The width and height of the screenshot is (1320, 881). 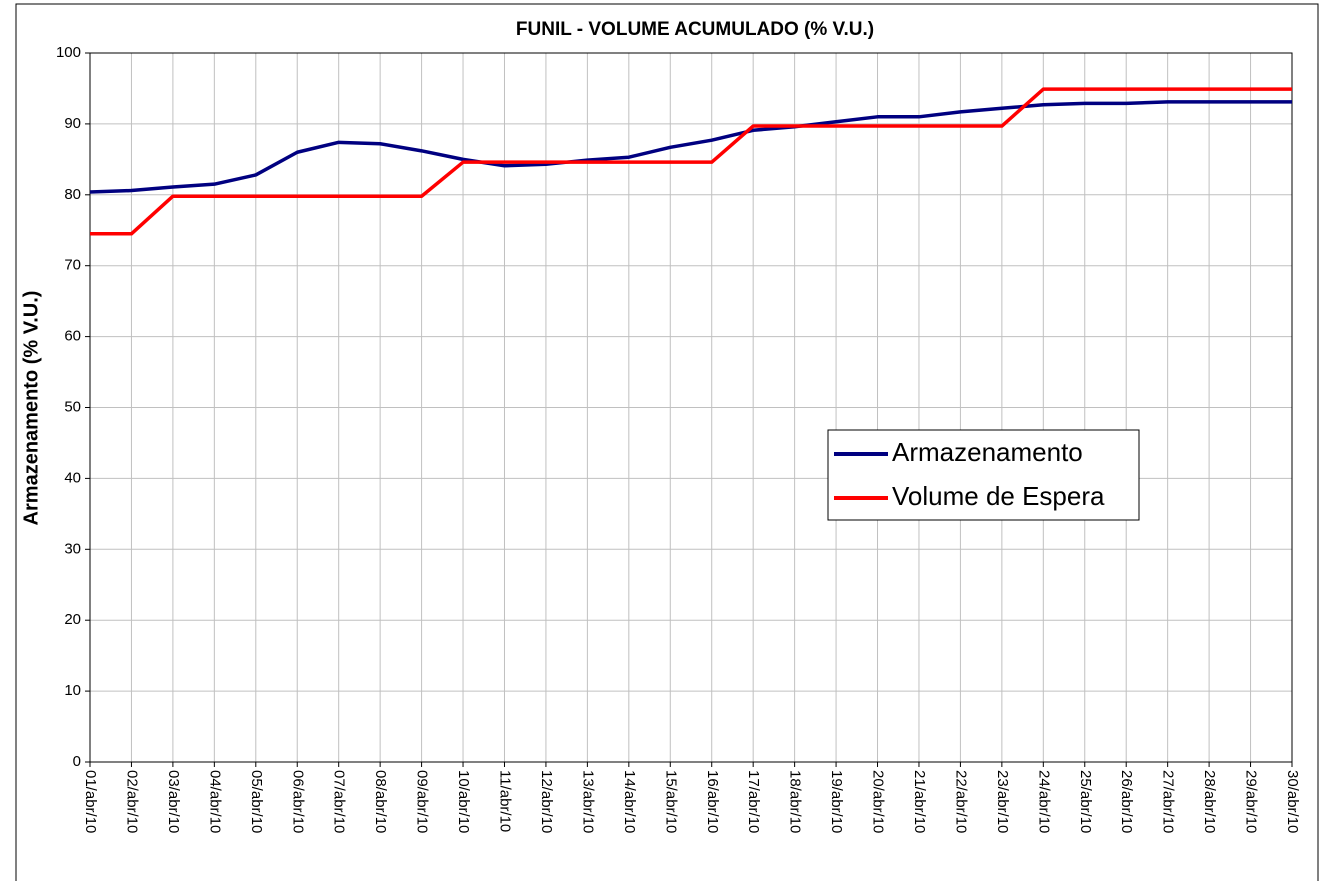 What do you see at coordinates (68, 52) in the screenshot?
I see `y-tick-label: 100` at bounding box center [68, 52].